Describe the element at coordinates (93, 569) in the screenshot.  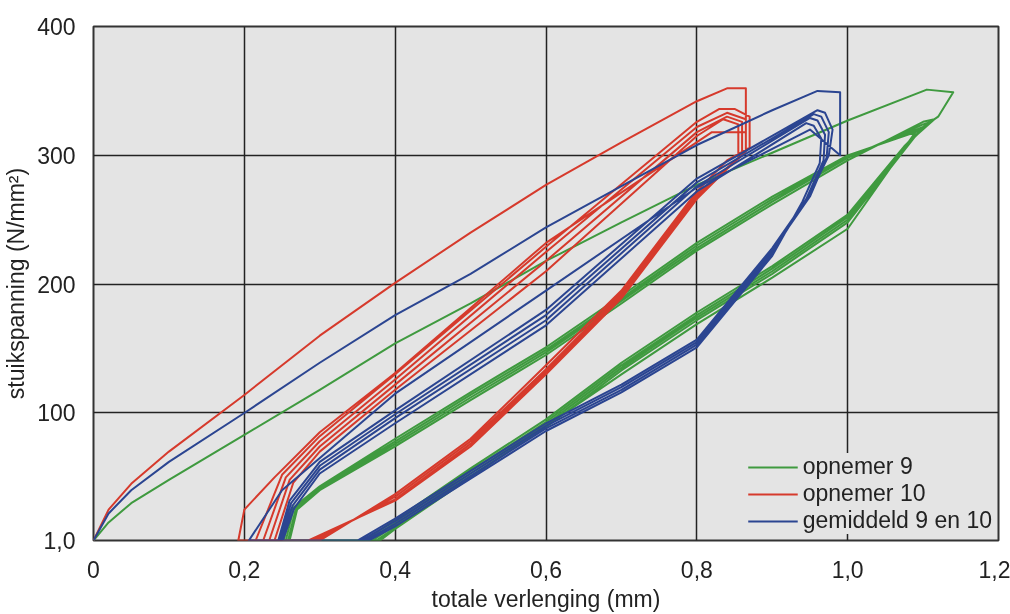
I see `x-tick-label: 0` at that location.